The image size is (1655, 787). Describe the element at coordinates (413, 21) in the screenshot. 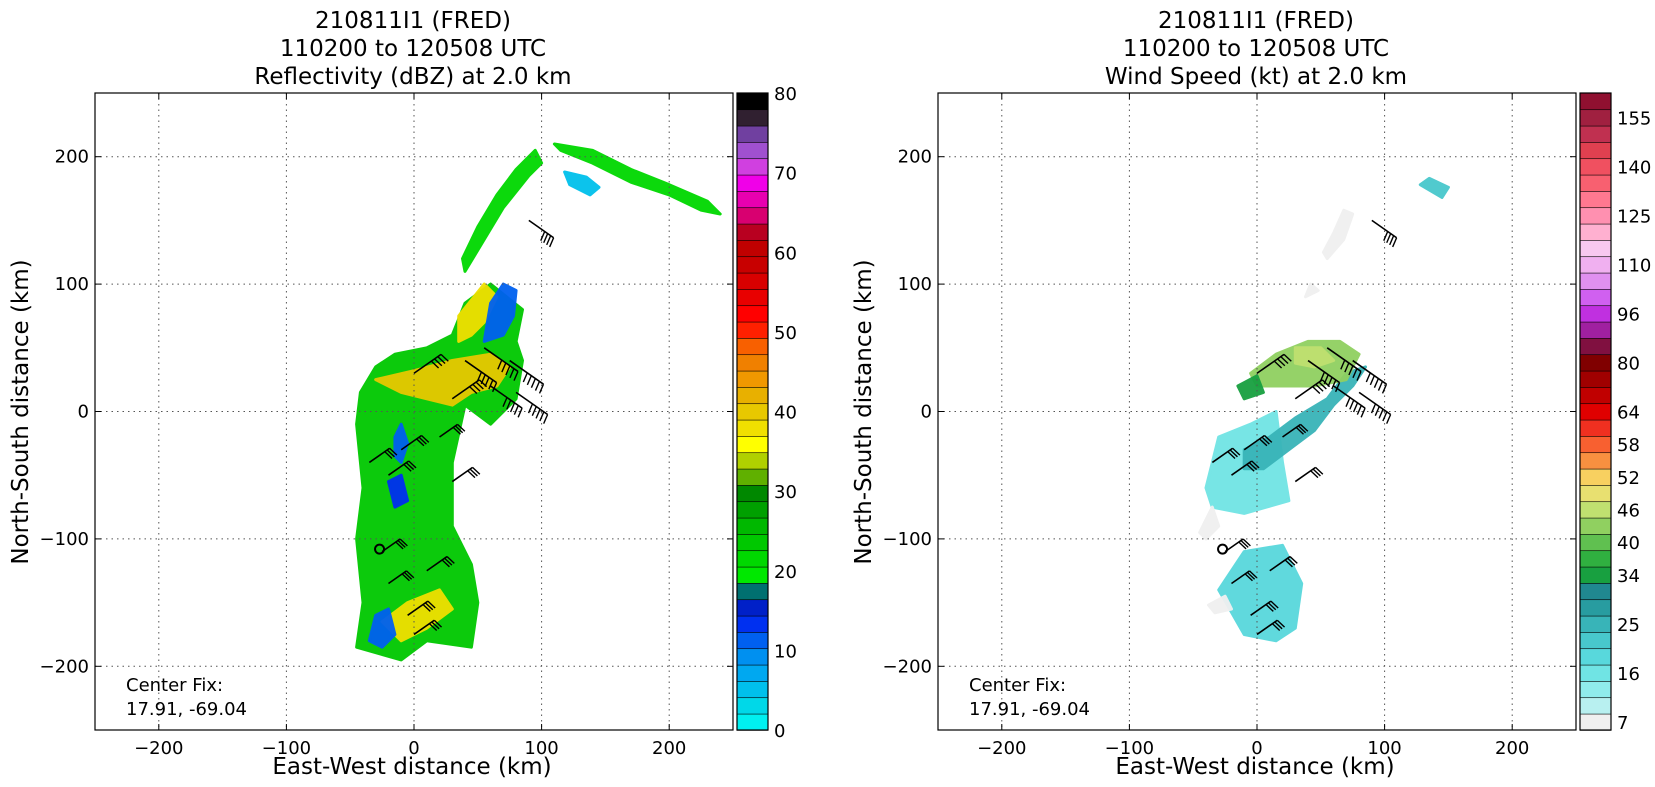

I see `panel-title-line-1: 210811I1 (FRED)` at that location.